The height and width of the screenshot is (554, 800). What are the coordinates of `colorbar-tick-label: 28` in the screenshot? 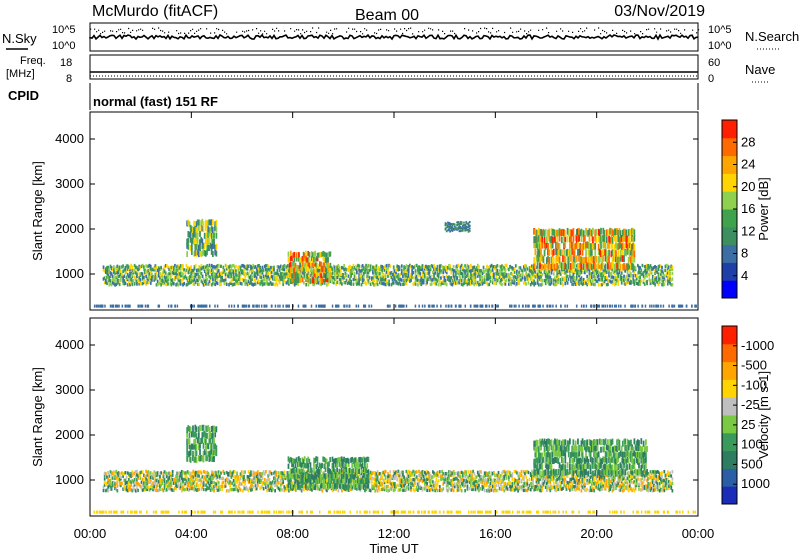 It's located at (748, 141).